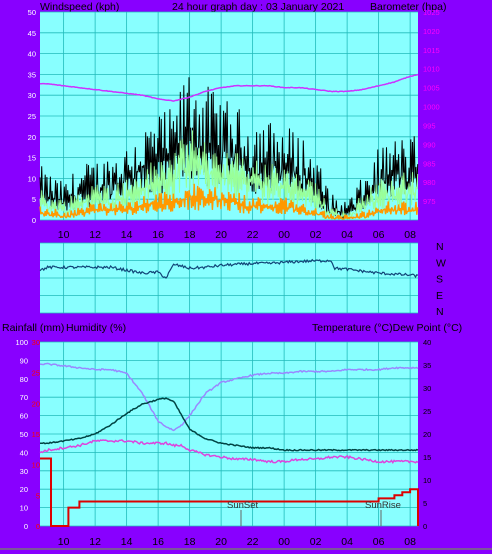 The image size is (492, 554). Describe the element at coordinates (24, 397) in the screenshot. I see `humidity-tick-label: 70` at that location.